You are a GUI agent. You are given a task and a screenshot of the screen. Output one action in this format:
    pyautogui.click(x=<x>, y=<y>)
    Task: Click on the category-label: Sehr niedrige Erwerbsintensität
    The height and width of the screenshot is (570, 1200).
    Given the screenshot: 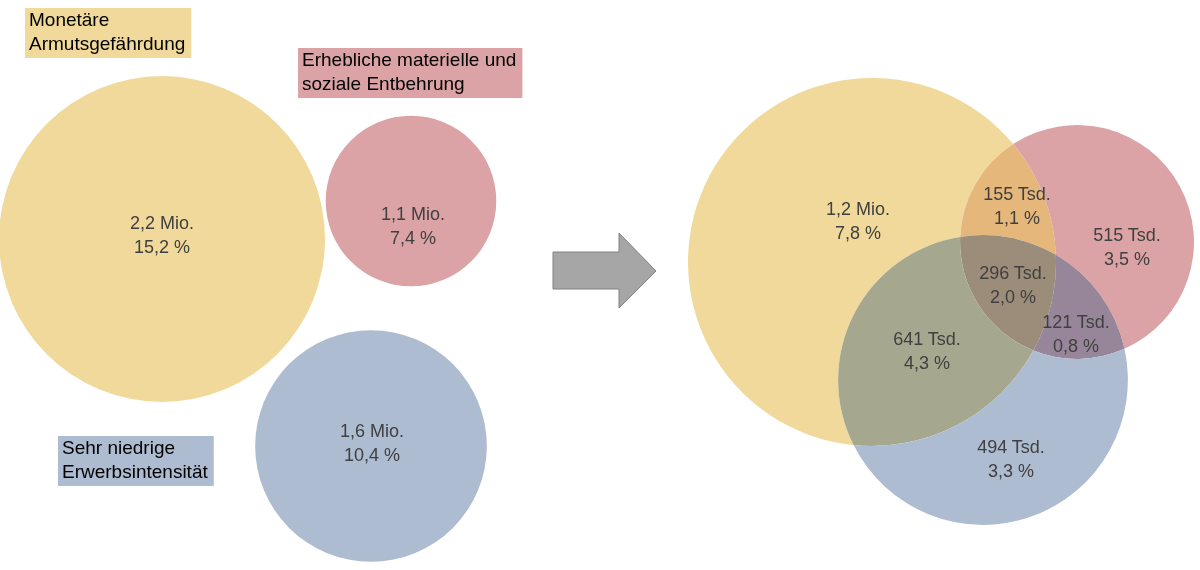 What is the action you would take?
    pyautogui.click(x=135, y=460)
    